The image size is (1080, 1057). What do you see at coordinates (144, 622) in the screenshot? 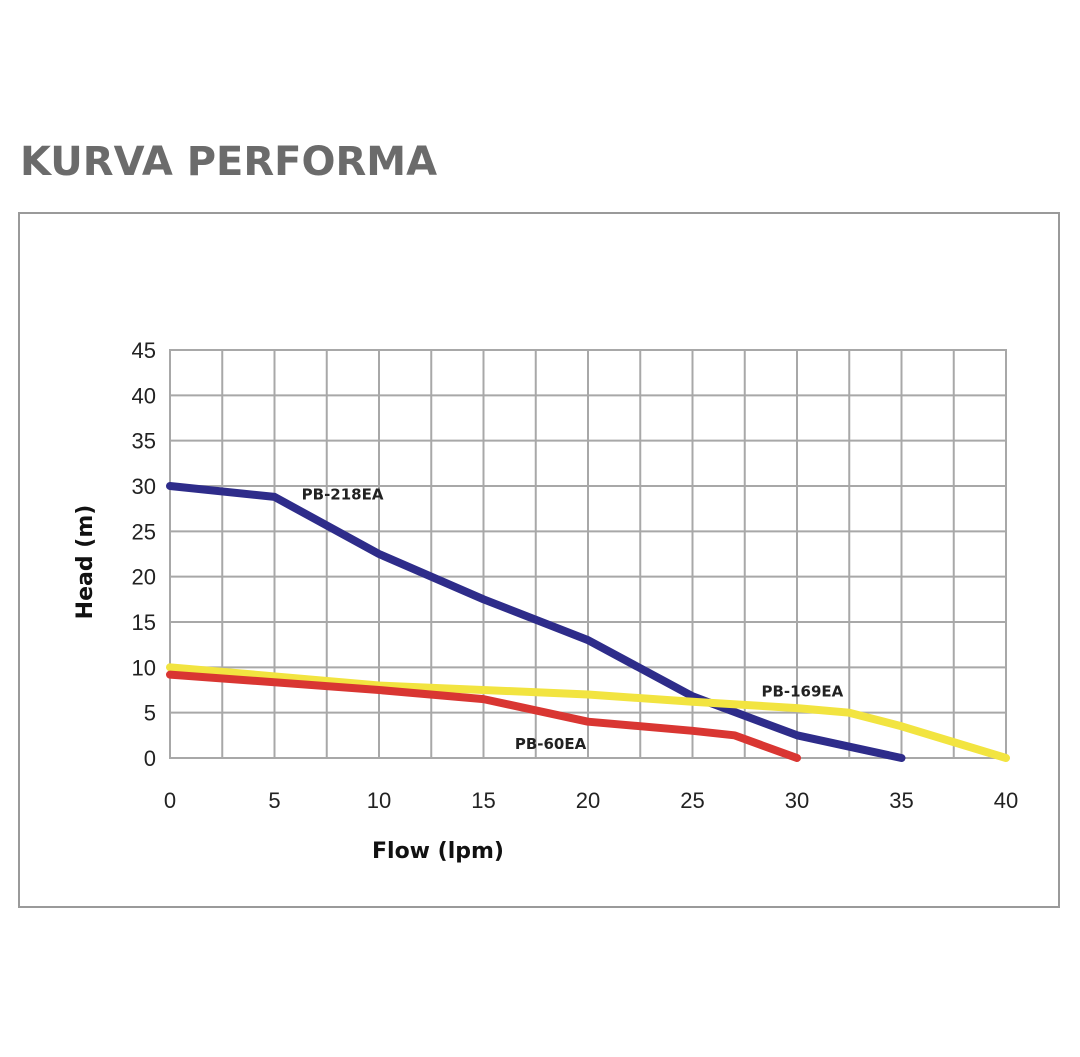
I see `y-tick-label: 15` at bounding box center [144, 622].